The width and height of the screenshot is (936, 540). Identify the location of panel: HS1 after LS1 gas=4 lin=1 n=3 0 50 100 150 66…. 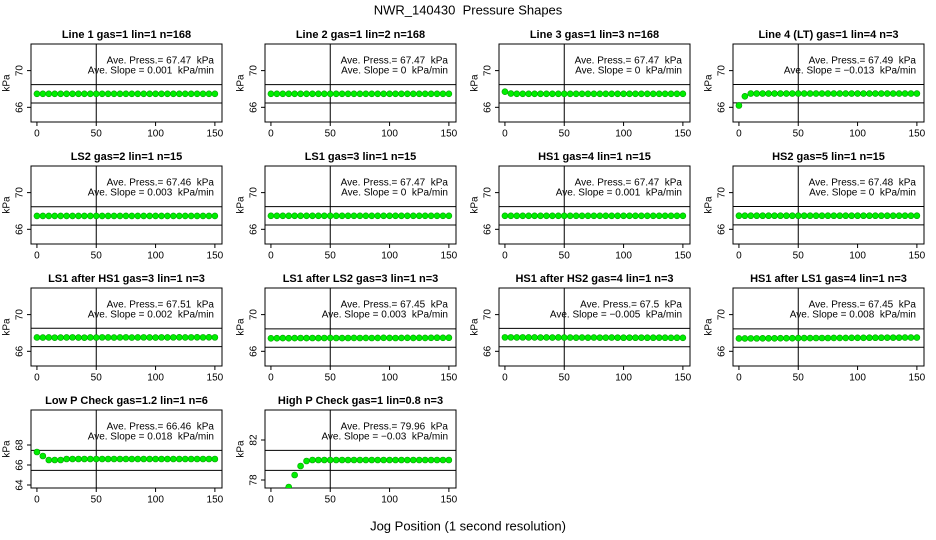
(815, 328).